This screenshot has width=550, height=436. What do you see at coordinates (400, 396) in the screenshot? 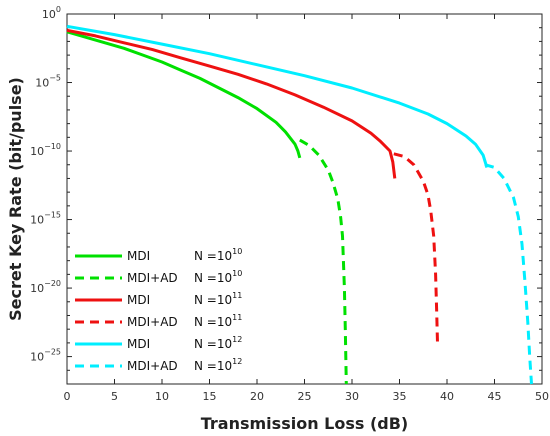
I see `x-tick-label: 35` at bounding box center [400, 396].